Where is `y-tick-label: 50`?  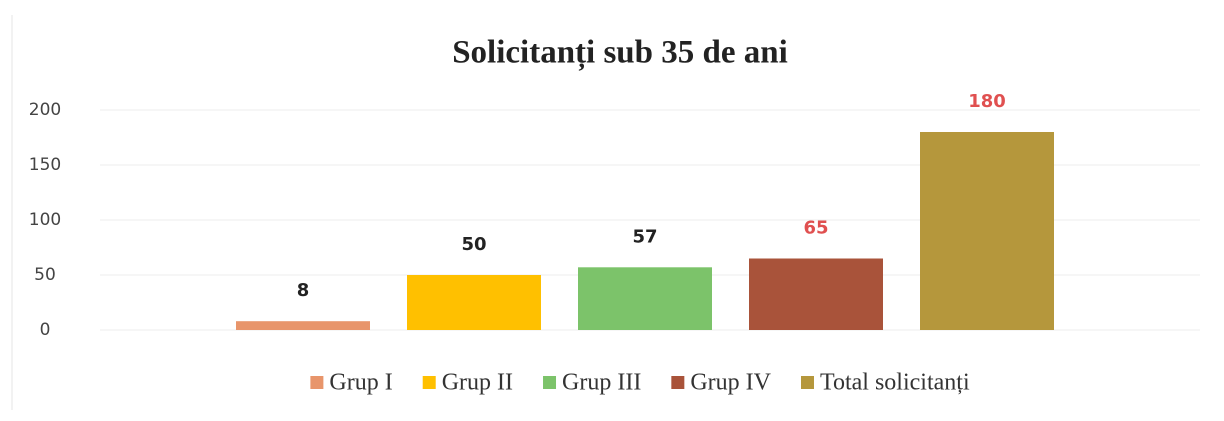
y-tick-label: 50 is located at coordinates (45, 275).